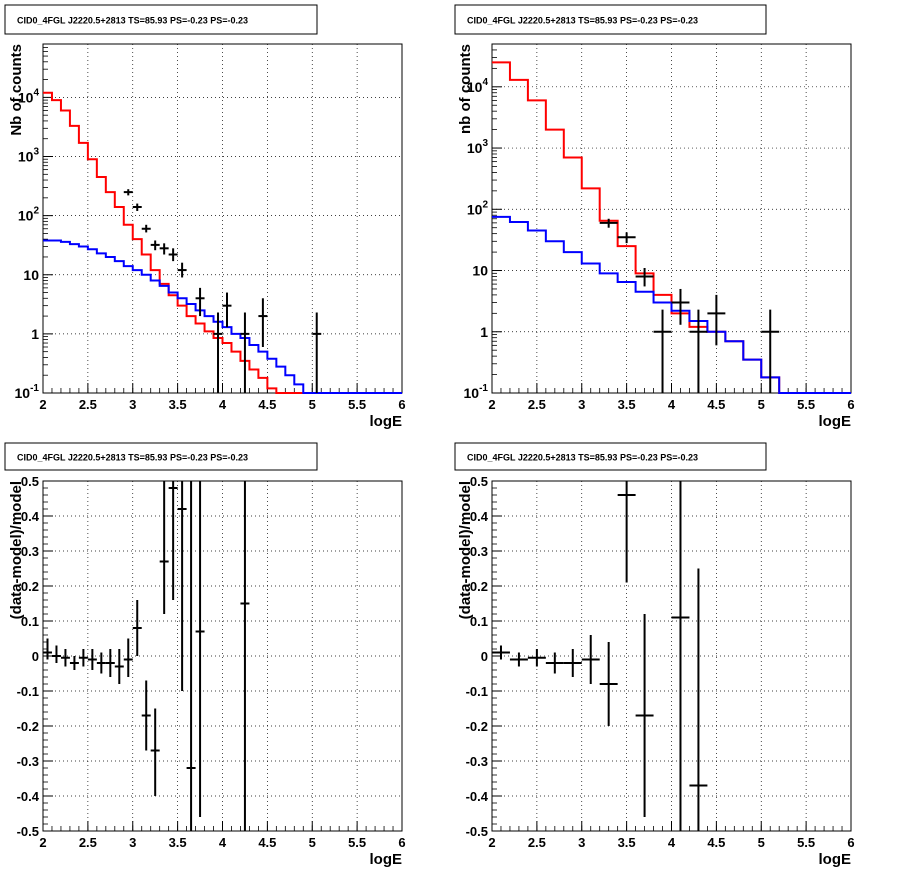 The image size is (898, 875). I want to click on y-tick-label: -0.1, so click(477, 691).